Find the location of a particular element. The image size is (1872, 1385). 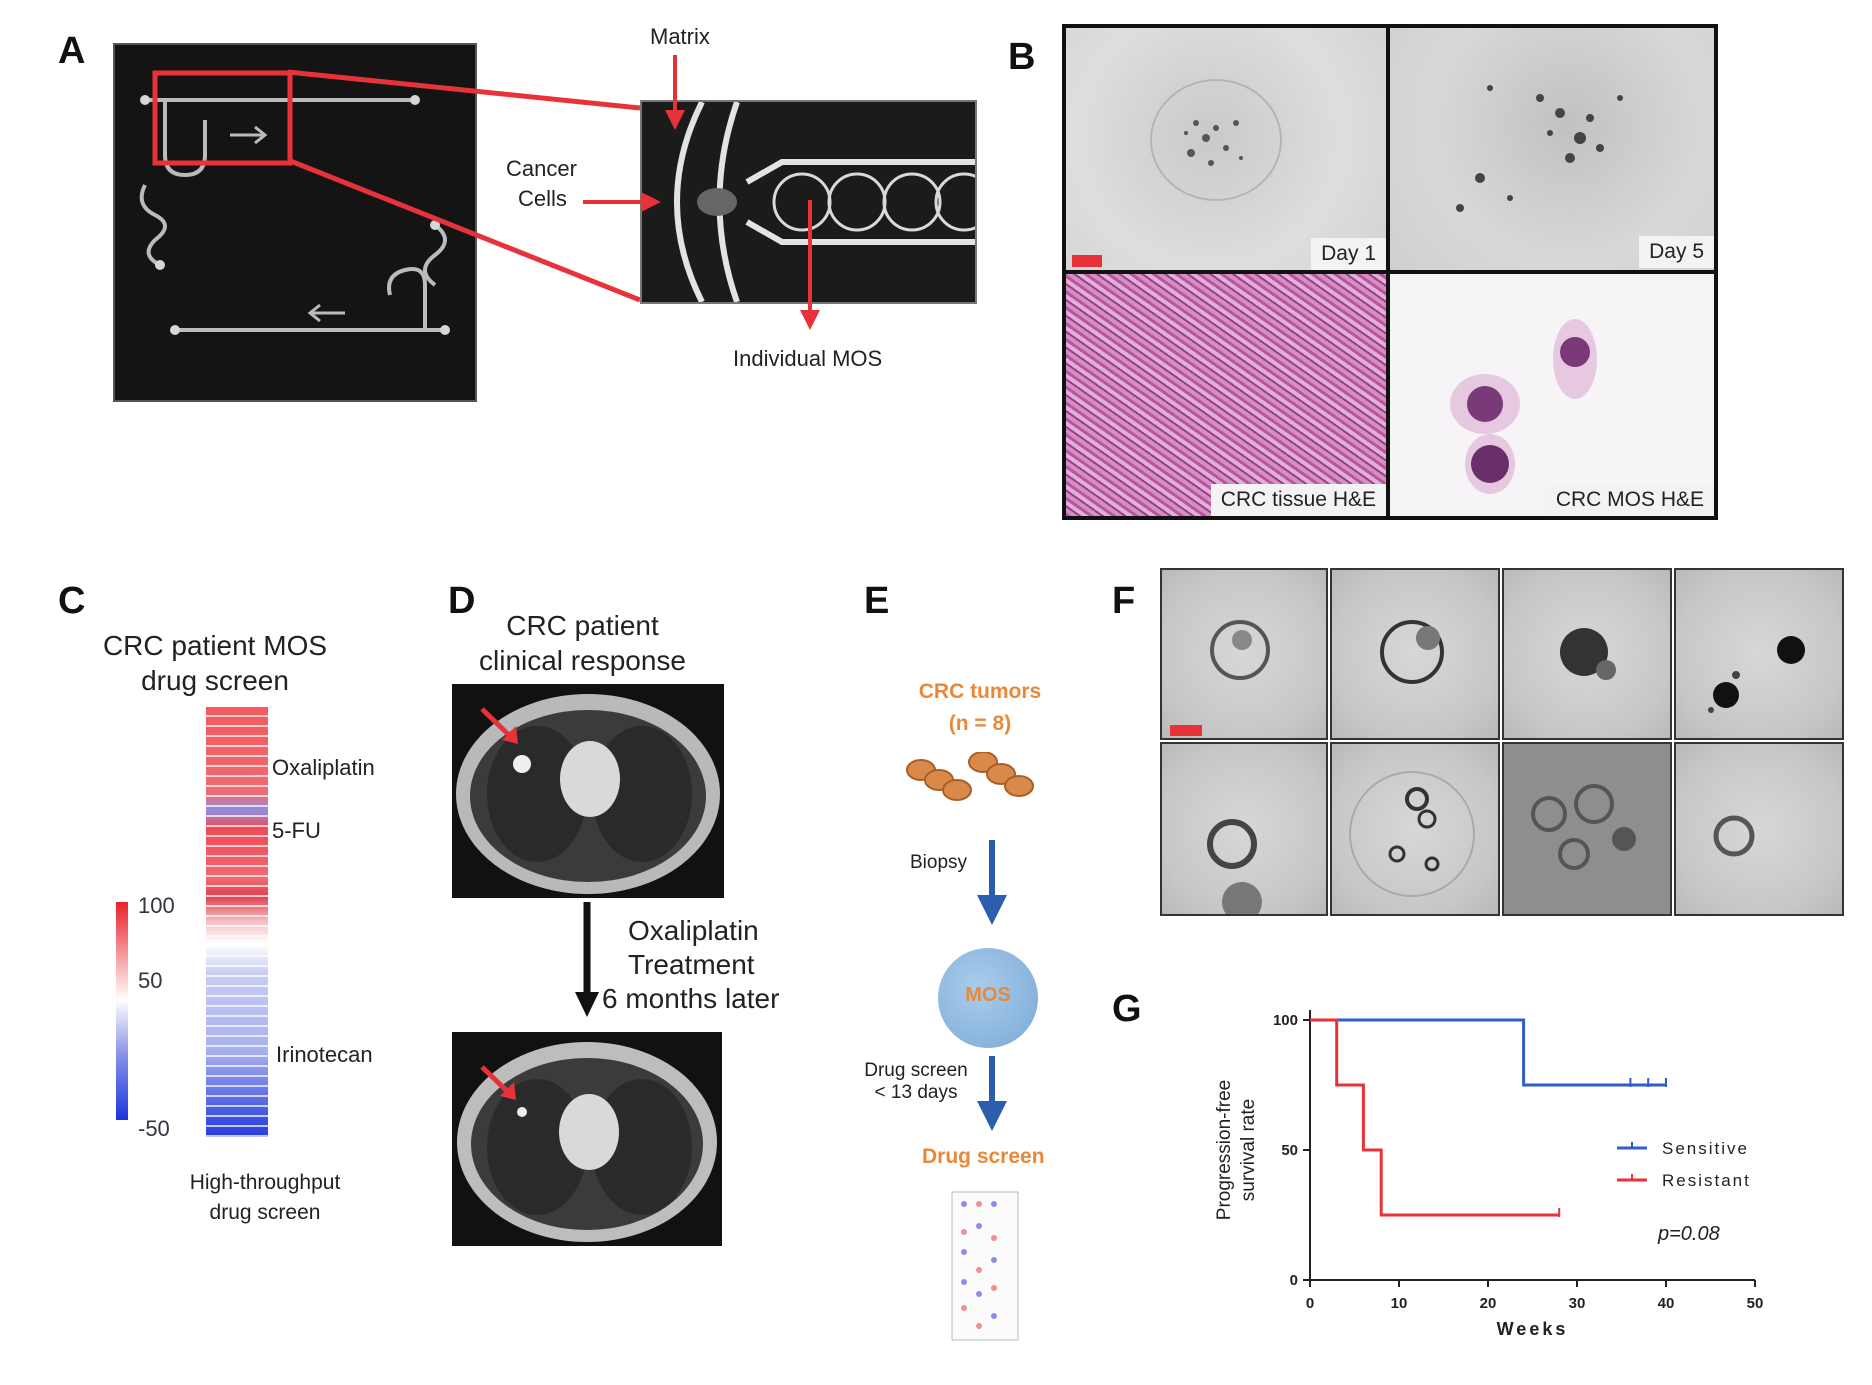

panel-label-e: E is located at coordinates (877, 601).